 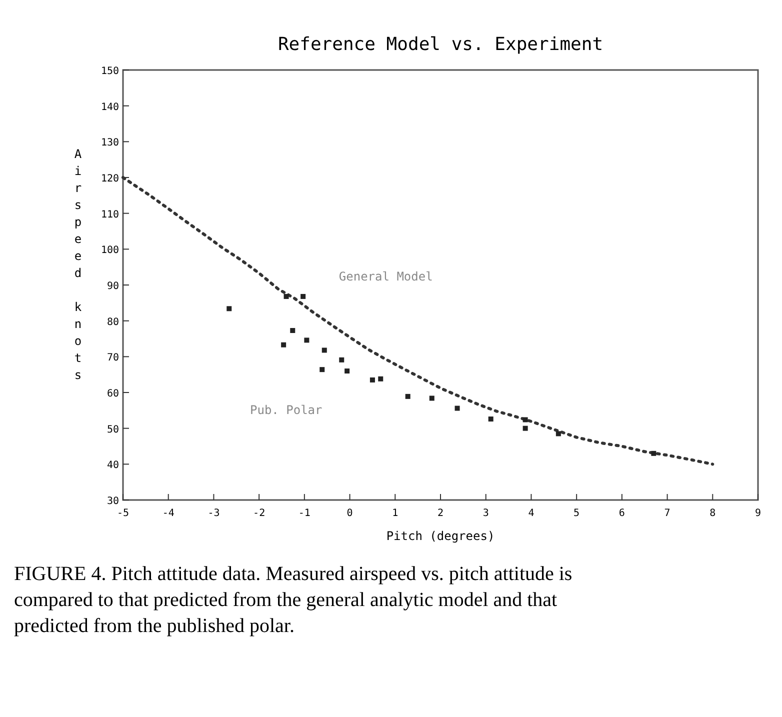 I want to click on x-tick-label: -5, so click(x=123, y=513).